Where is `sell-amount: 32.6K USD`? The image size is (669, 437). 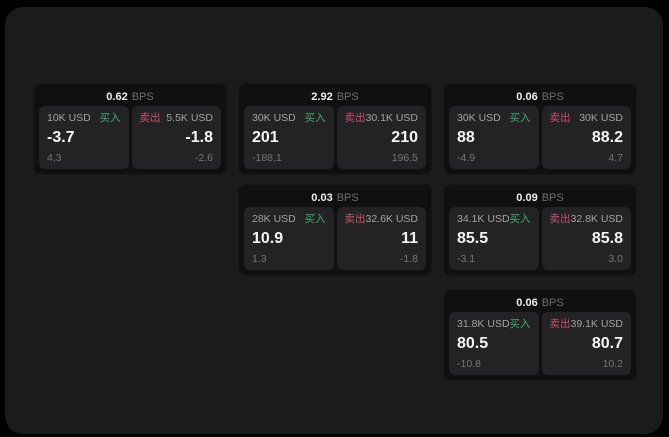
sell-amount: 32.6K USD is located at coordinates (392, 219).